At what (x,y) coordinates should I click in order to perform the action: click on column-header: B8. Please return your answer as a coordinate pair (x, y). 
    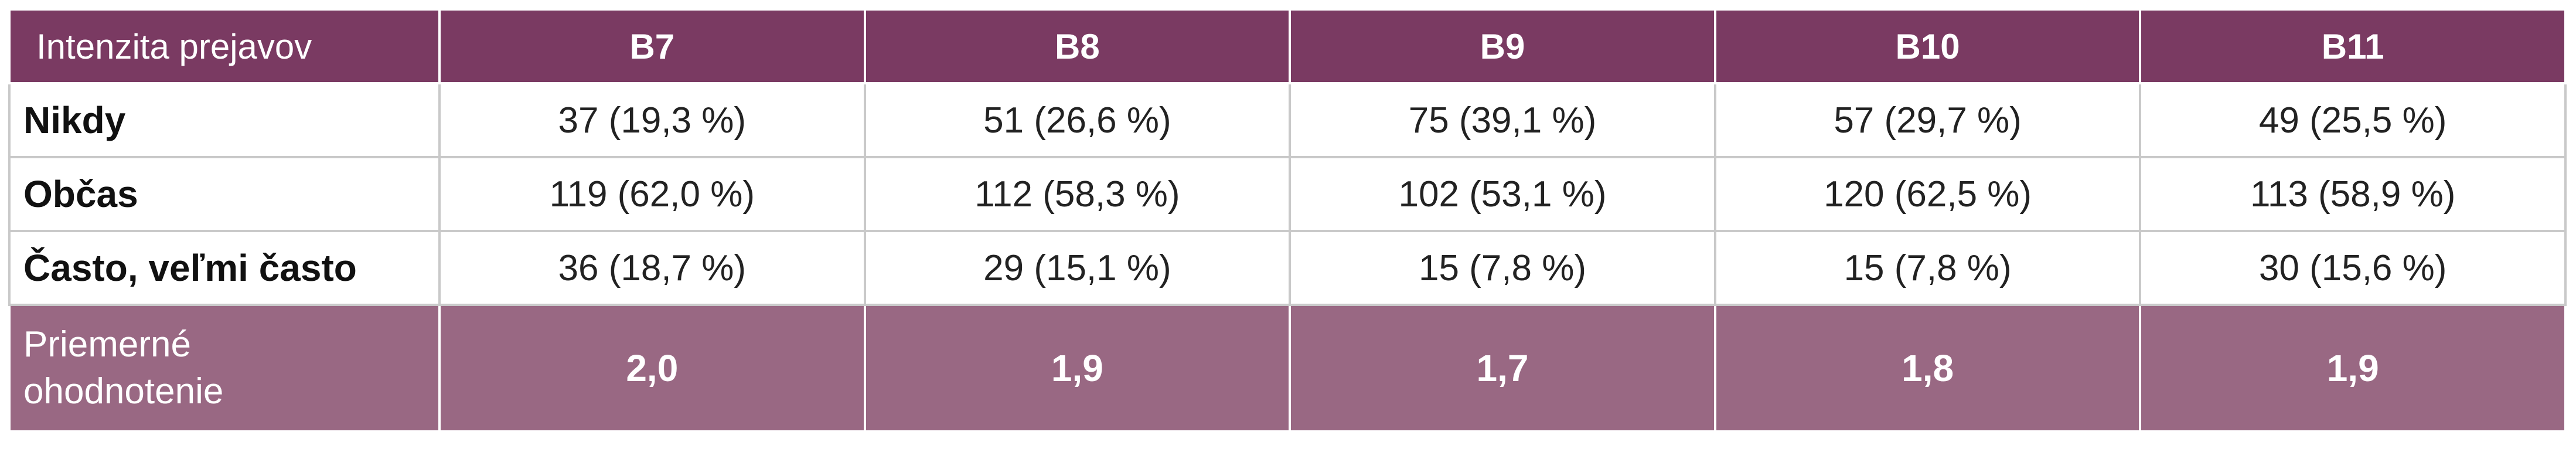
    Looking at the image, I should click on (1077, 46).